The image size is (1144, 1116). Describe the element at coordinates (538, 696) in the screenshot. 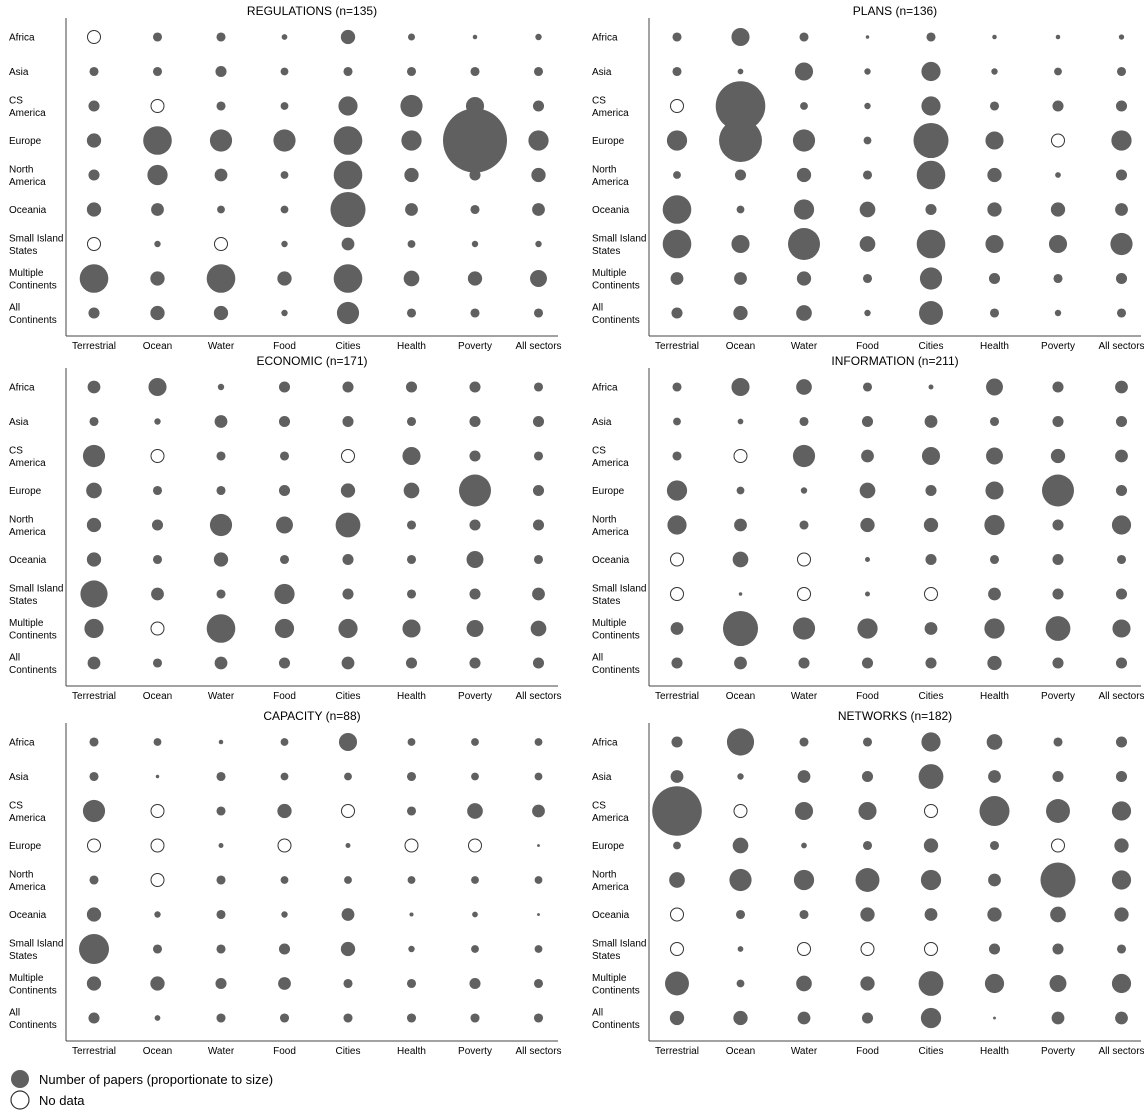

I see `col-label-all-sectors: All sectors` at that location.